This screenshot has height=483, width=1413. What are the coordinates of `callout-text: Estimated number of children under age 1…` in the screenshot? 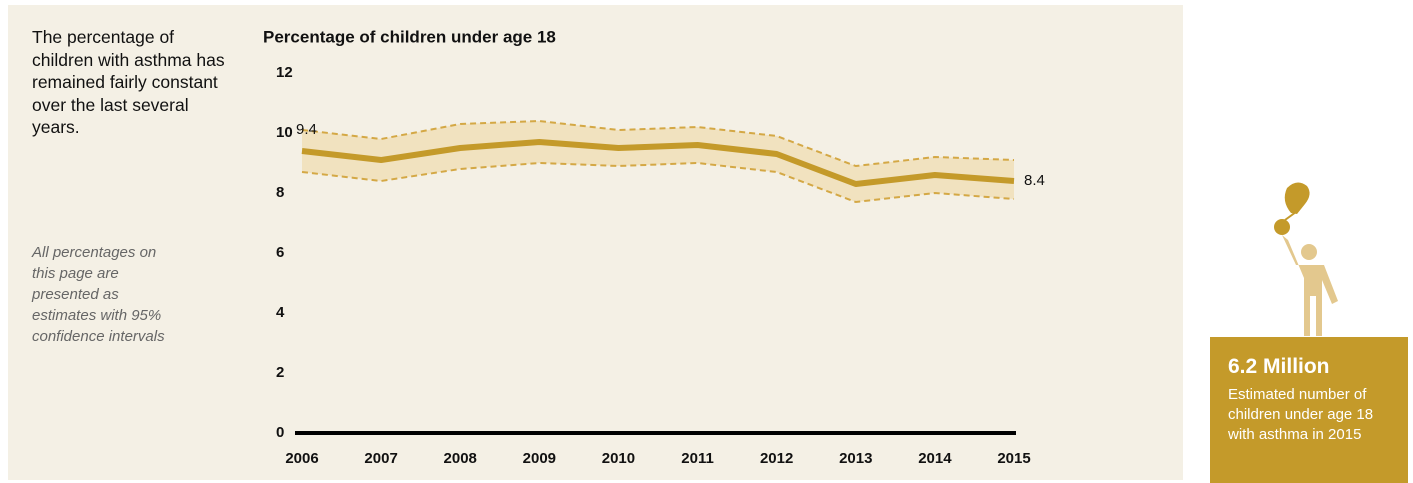 It's located at (1301, 414).